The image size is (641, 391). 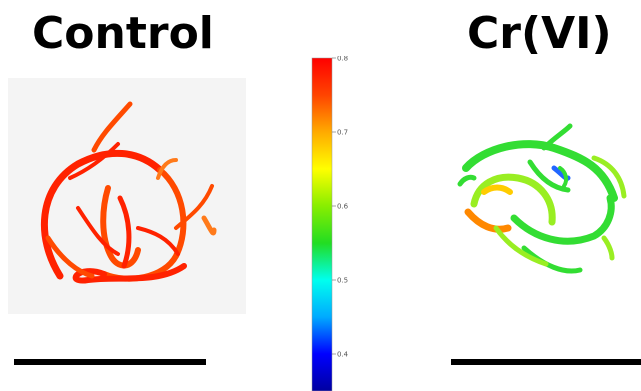 What do you see at coordinates (342, 133) in the screenshot?
I see `colorbar-tick-label: 0.7` at bounding box center [342, 133].